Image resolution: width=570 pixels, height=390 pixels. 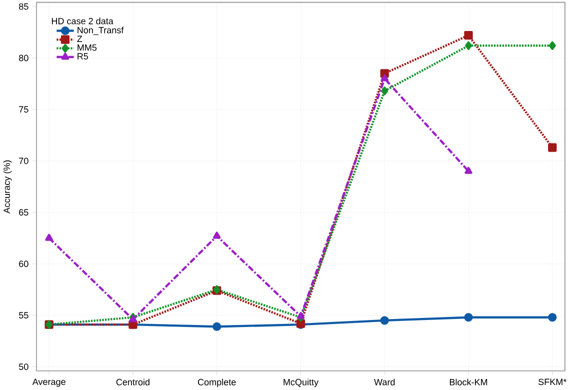 What do you see at coordinates (23, 315) in the screenshot?
I see `y-tick-label: 55` at bounding box center [23, 315].